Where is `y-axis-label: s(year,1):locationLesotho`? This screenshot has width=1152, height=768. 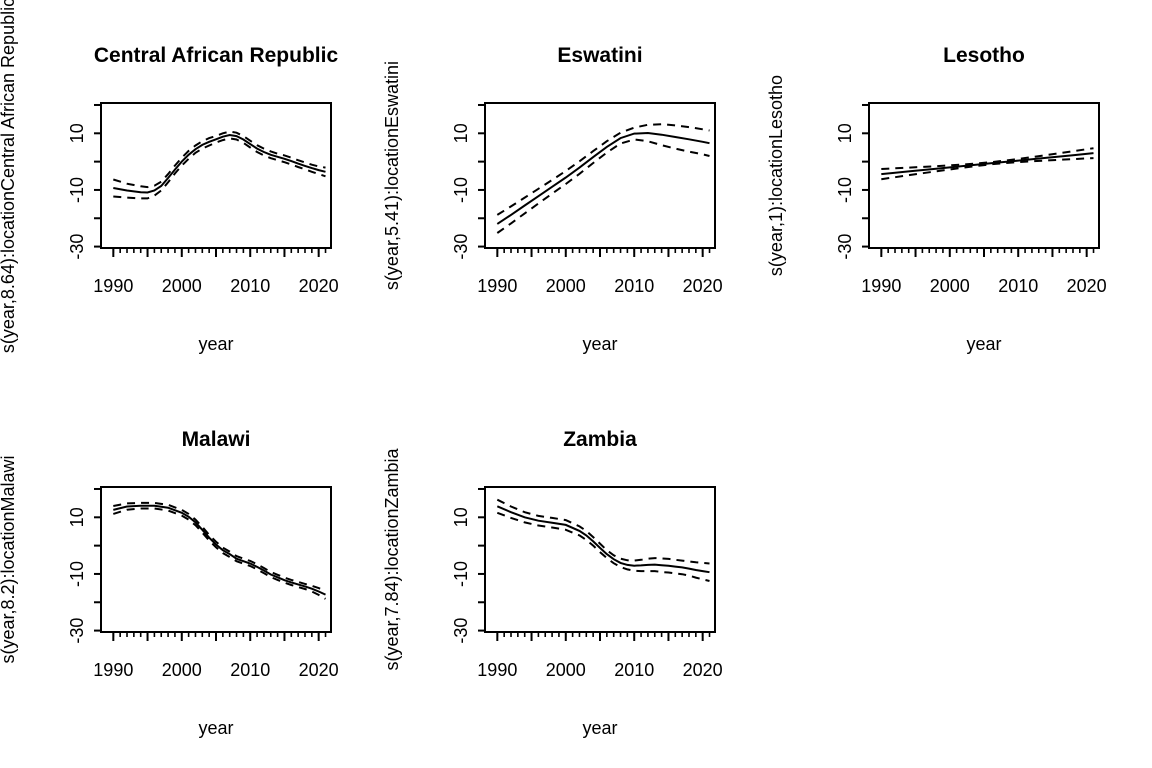
y-axis-label: s(year,1):locationLesotho is located at coordinates (777, 175).